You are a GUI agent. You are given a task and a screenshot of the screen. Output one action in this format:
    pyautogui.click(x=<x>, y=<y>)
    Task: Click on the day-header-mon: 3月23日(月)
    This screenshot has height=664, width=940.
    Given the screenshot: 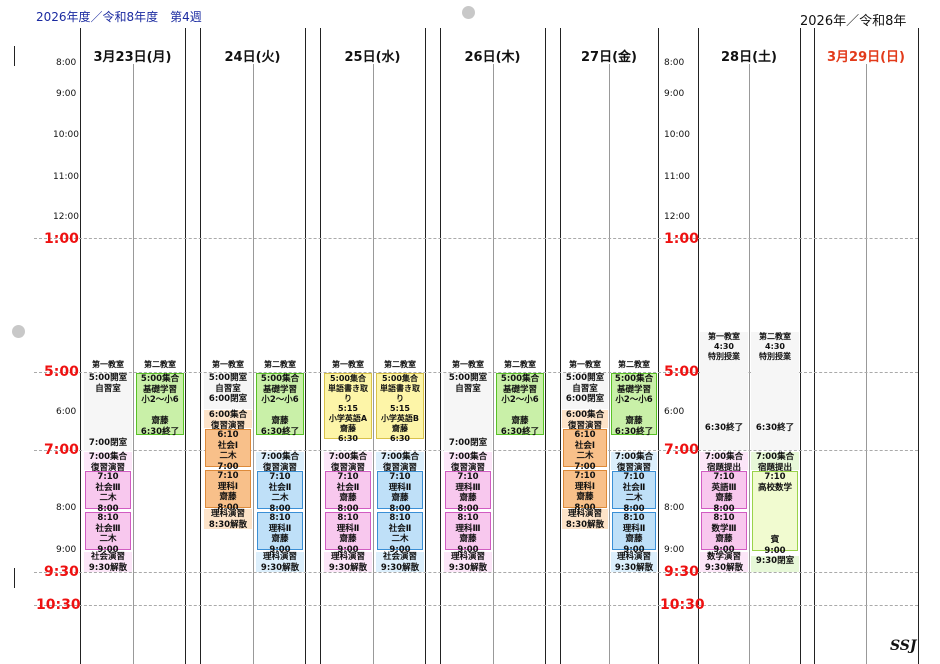 What is the action you would take?
    pyautogui.click(x=132, y=57)
    